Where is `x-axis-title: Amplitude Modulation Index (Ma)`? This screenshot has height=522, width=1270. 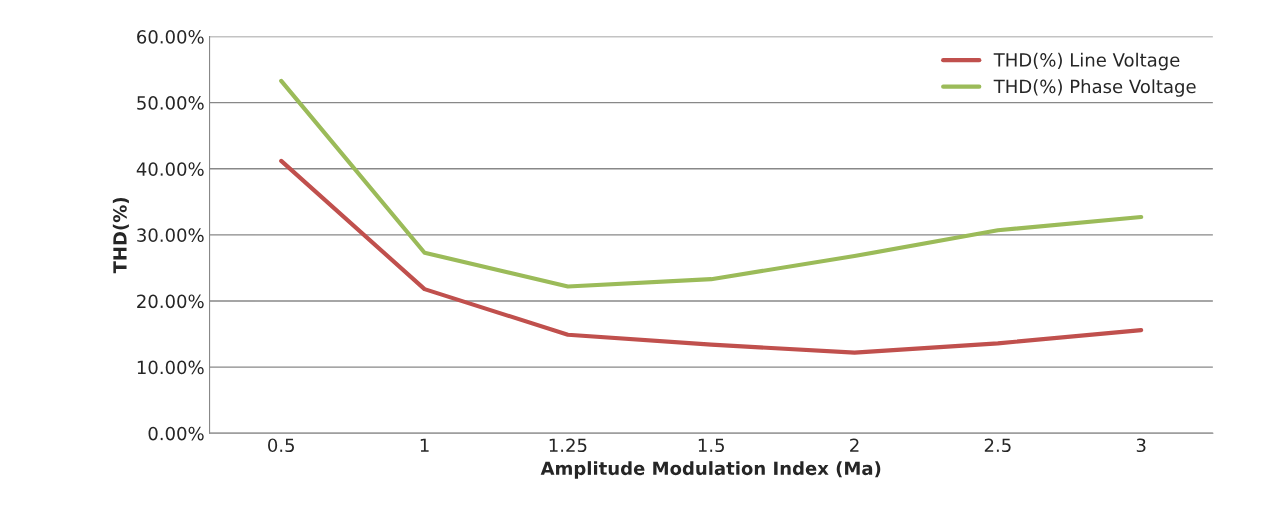
x-axis-title: Amplitude Modulation Index (Ma) is located at coordinates (710, 470).